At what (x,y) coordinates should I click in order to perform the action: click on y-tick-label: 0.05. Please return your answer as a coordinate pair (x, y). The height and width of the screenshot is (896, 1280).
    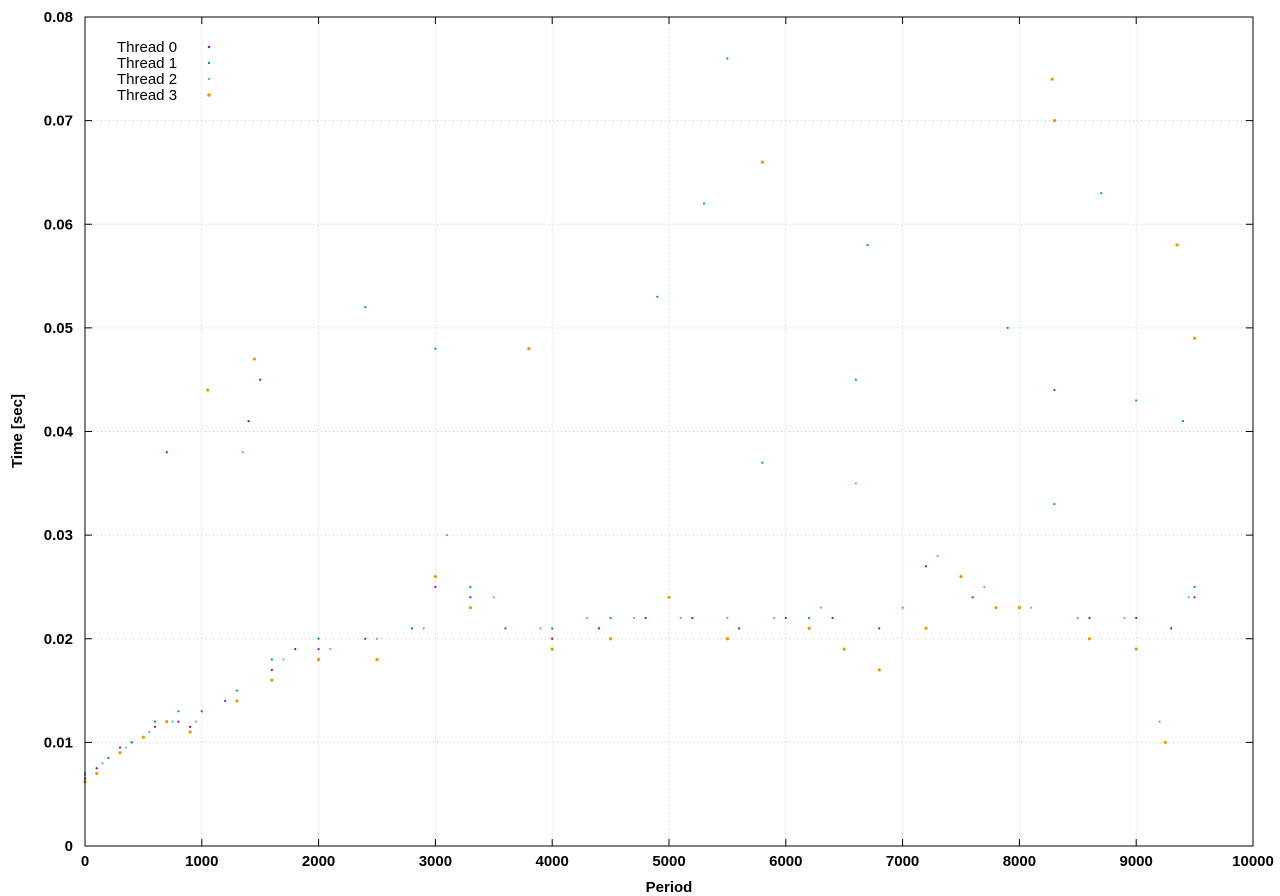
    Looking at the image, I should click on (58, 328).